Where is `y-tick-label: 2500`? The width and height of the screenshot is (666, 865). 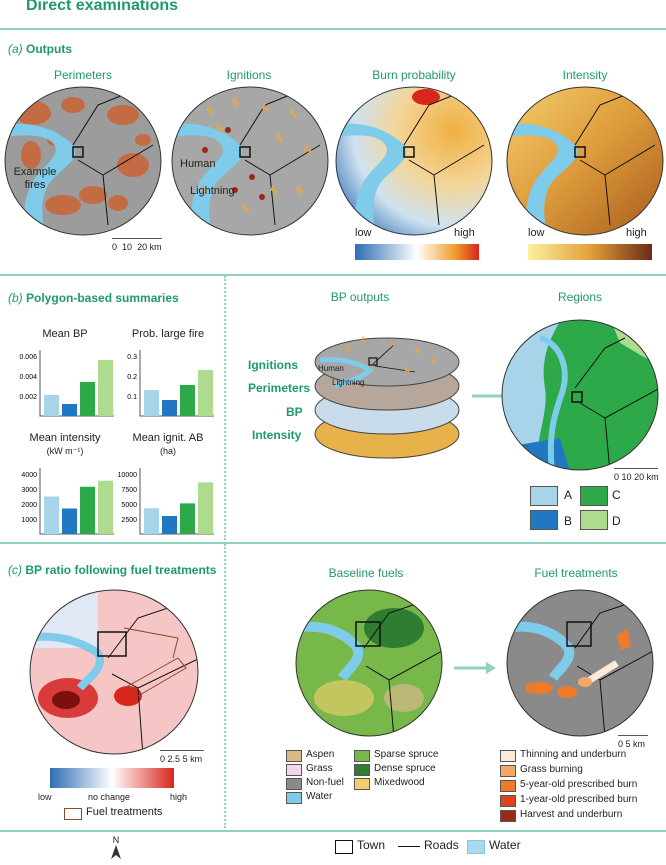 y-tick-label: 2500 is located at coordinates (129, 520).